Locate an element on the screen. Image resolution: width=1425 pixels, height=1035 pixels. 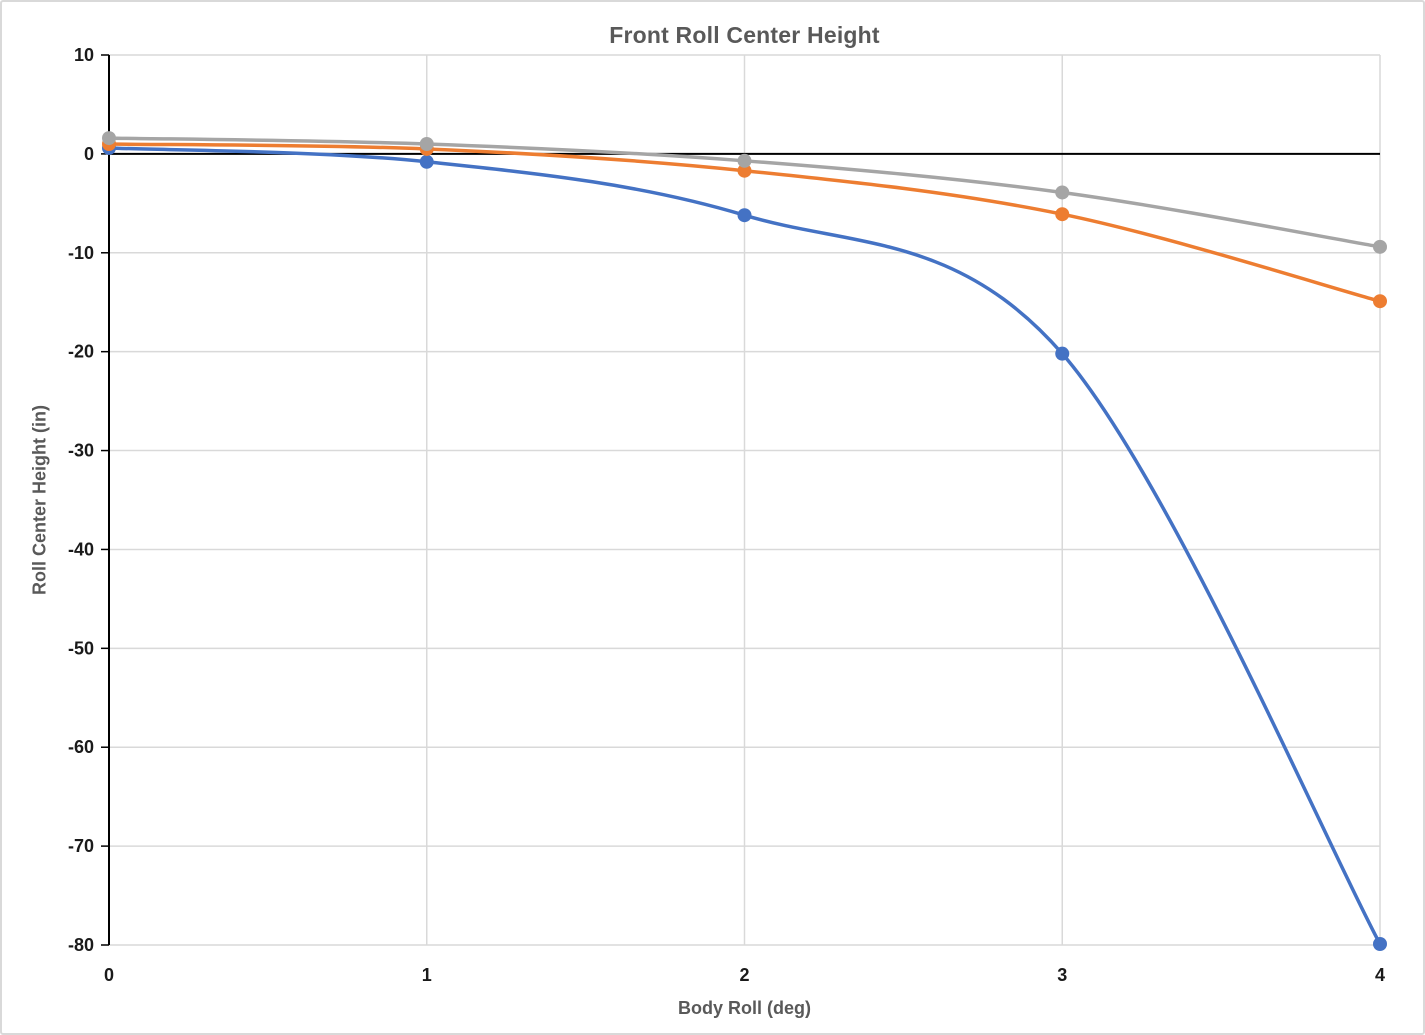
chart-title: Front Roll Center Height is located at coordinates (744, 35).